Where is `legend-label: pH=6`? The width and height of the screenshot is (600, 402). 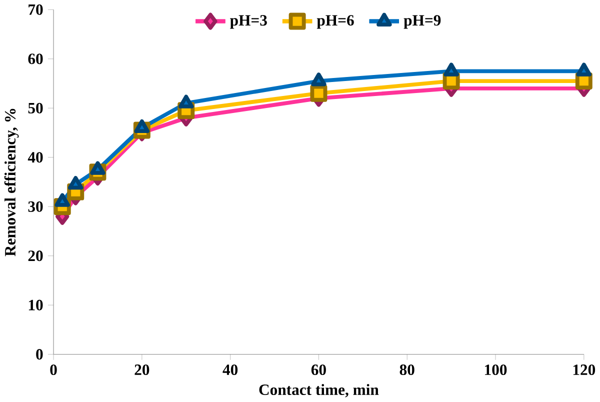
legend-label: pH=6 is located at coordinates (335, 22).